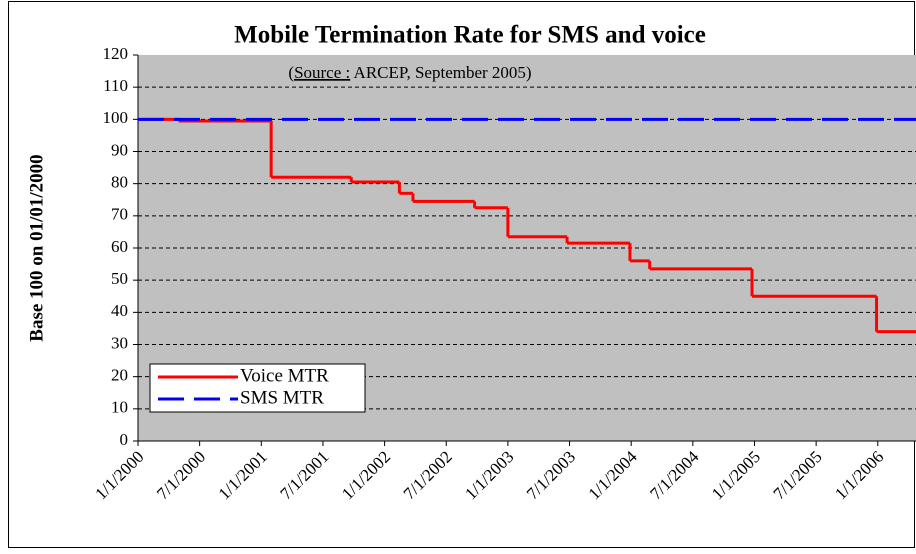 The height and width of the screenshot is (554, 916). What do you see at coordinates (119, 246) in the screenshot?
I see `y-tick-label: 60` at bounding box center [119, 246].